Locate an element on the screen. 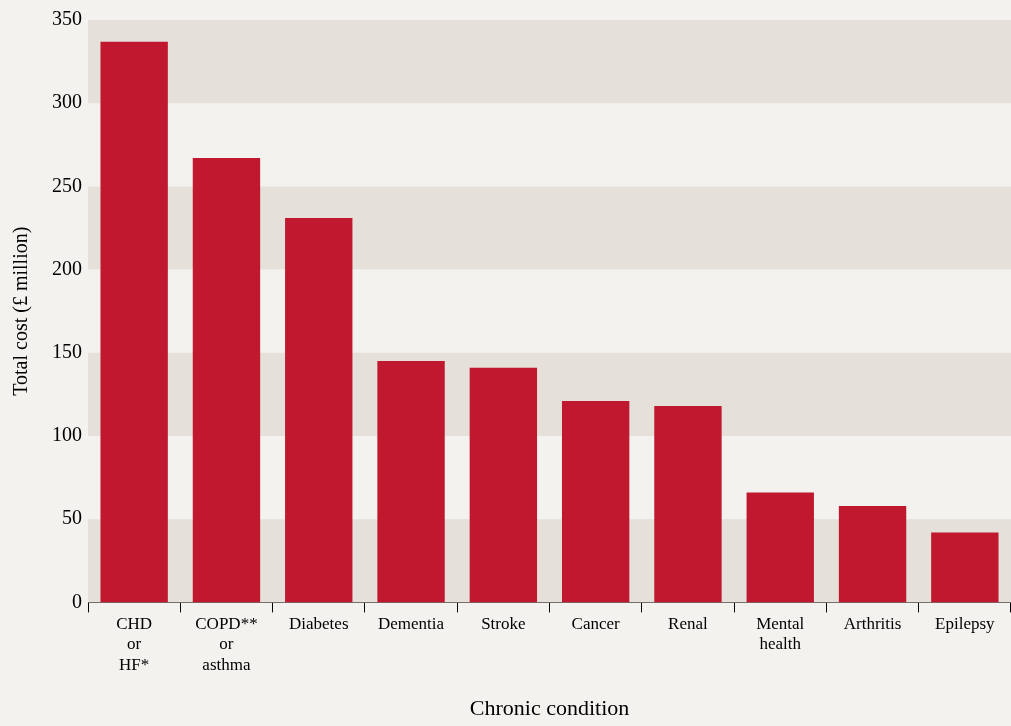 The width and height of the screenshot is (1011, 726). y-tick-label: 250 is located at coordinates (67, 184).